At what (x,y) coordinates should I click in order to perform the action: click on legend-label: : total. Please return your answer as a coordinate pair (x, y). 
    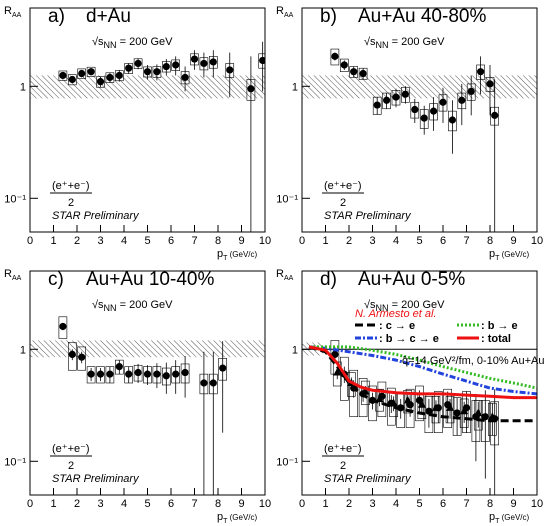
    Looking at the image, I should click on (496, 339).